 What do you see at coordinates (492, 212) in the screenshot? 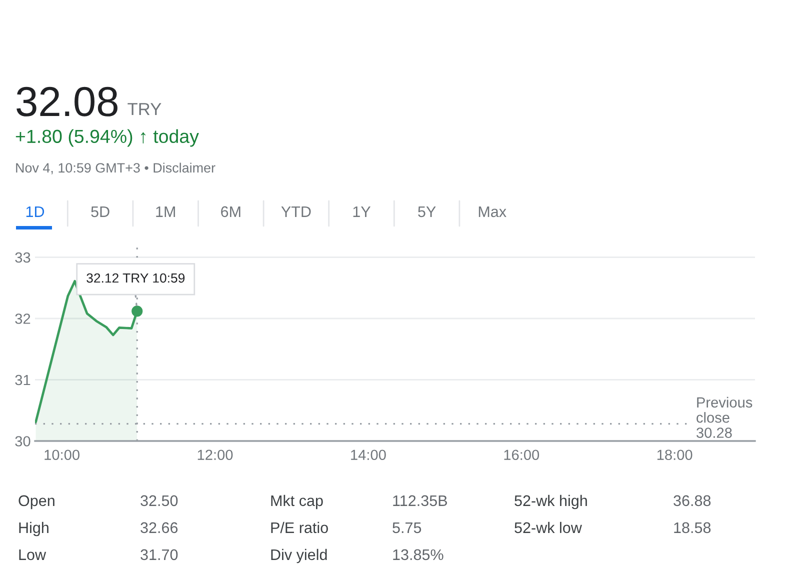
I see `text: Max` at bounding box center [492, 212].